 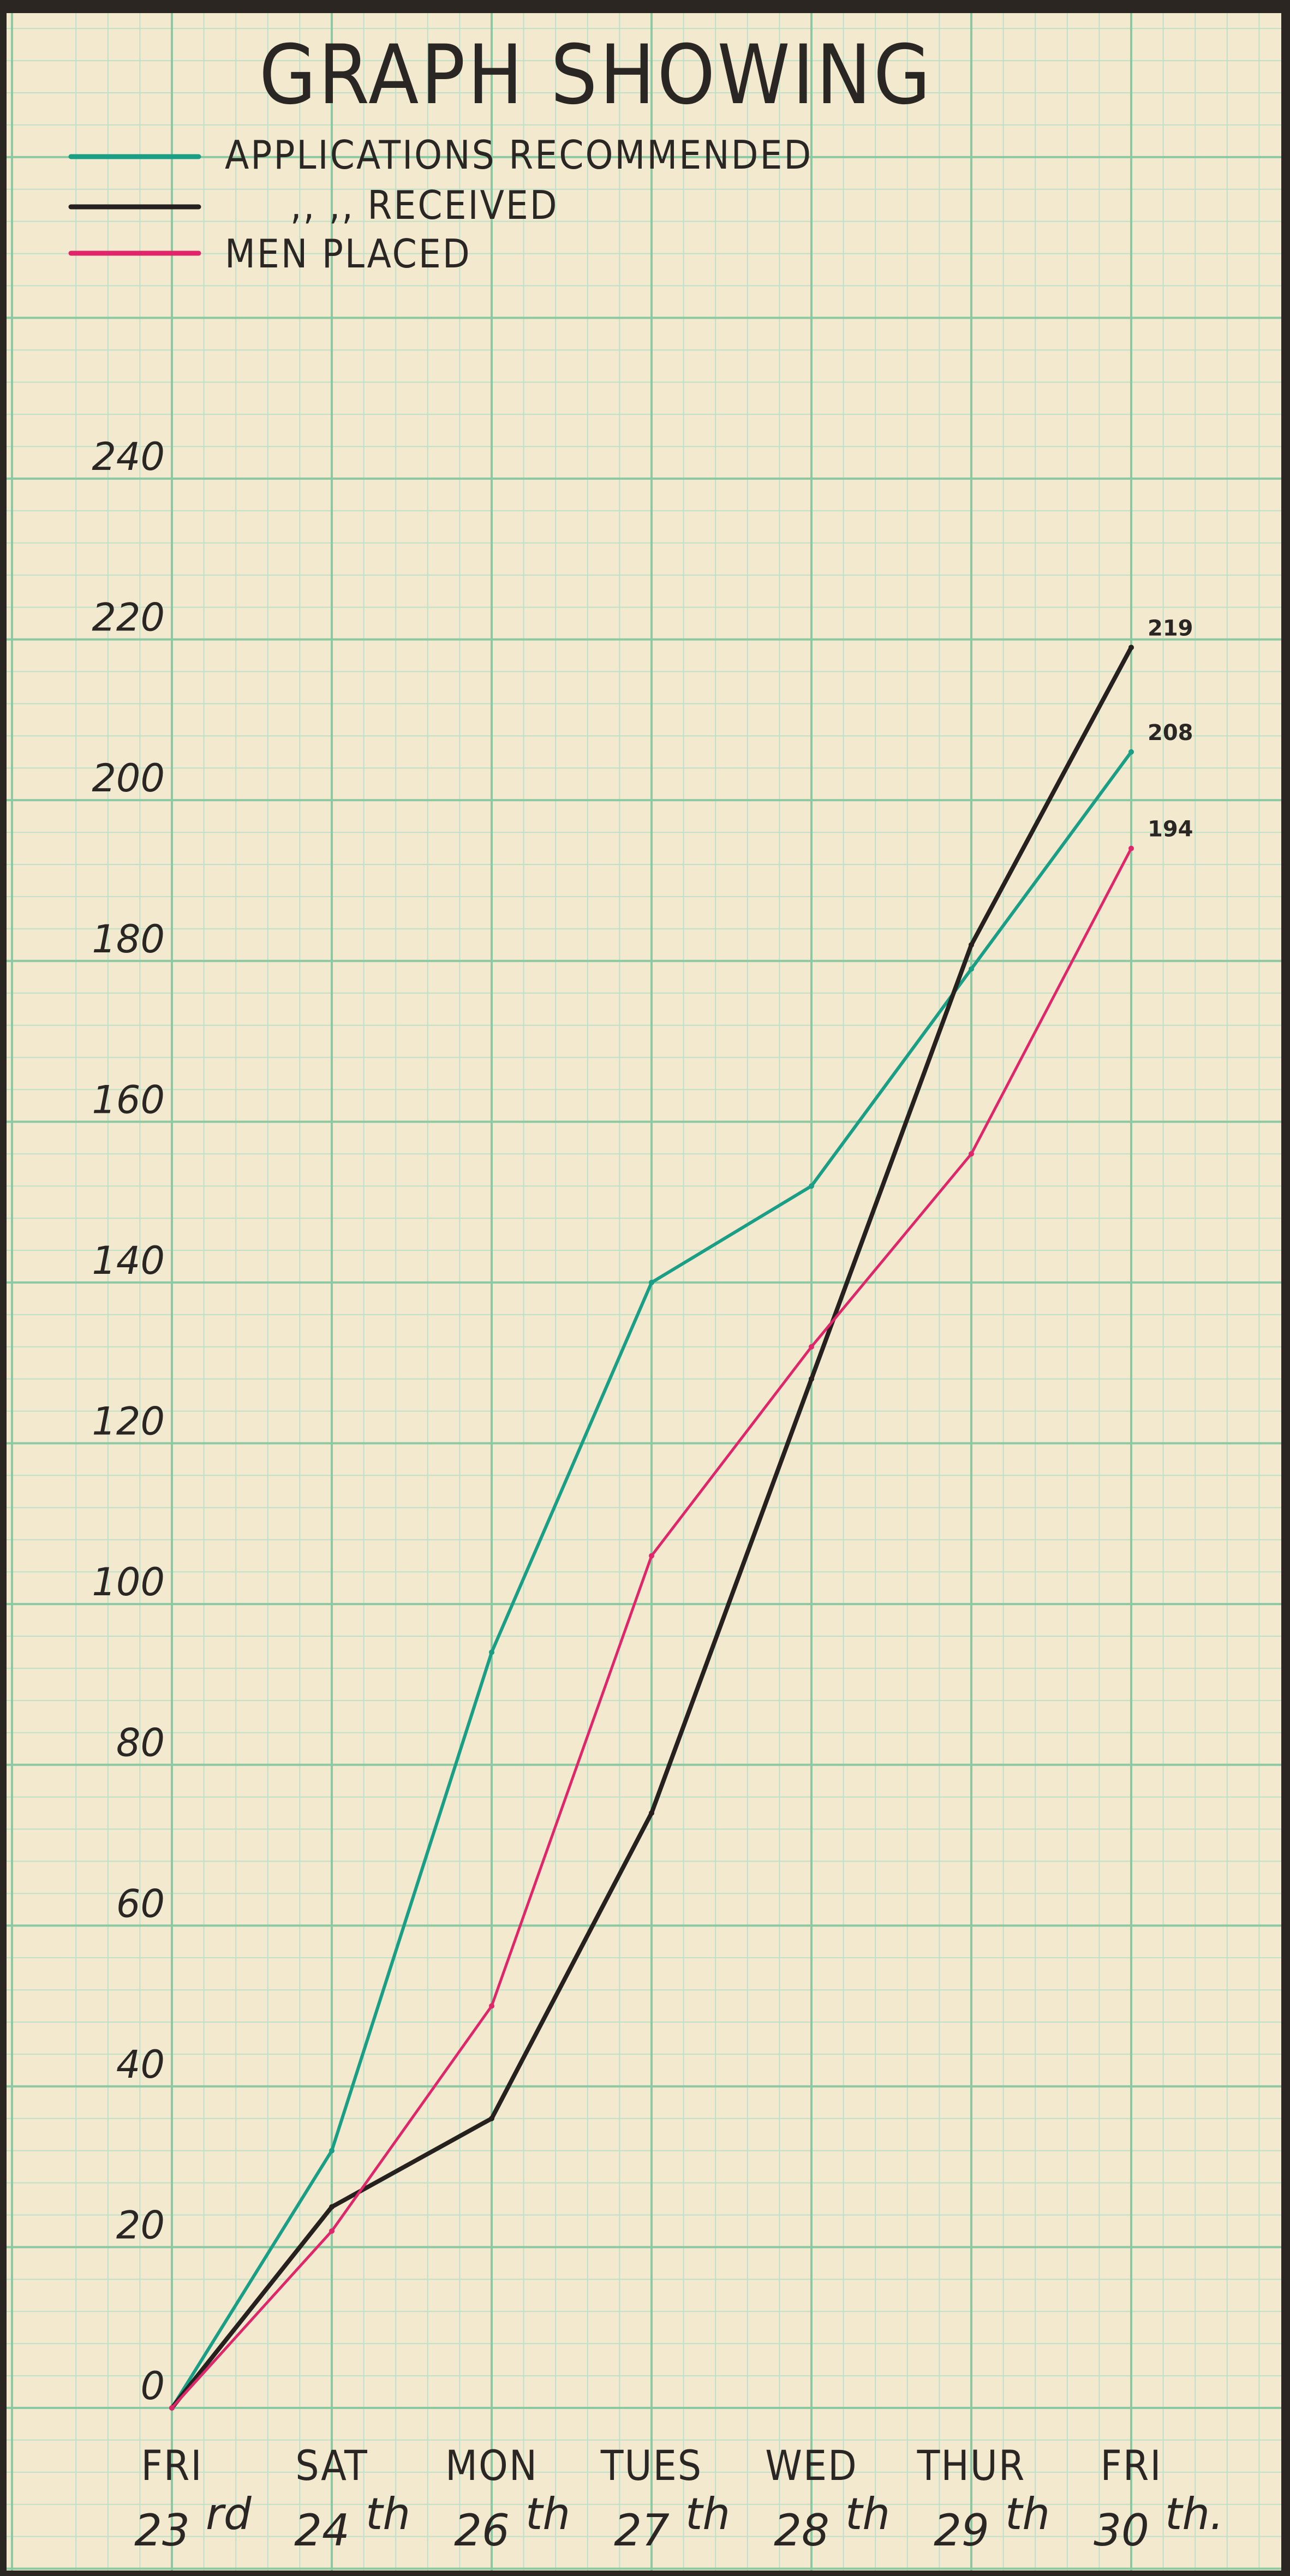 I want to click on y-tick-label: 200, so click(x=129, y=778).